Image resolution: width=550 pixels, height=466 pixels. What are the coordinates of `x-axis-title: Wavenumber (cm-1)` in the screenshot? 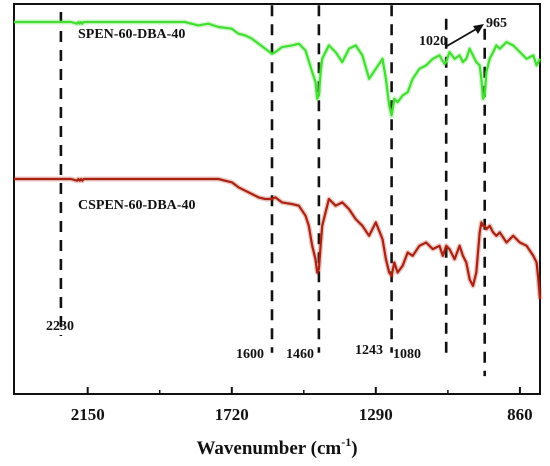 It's located at (276, 447).